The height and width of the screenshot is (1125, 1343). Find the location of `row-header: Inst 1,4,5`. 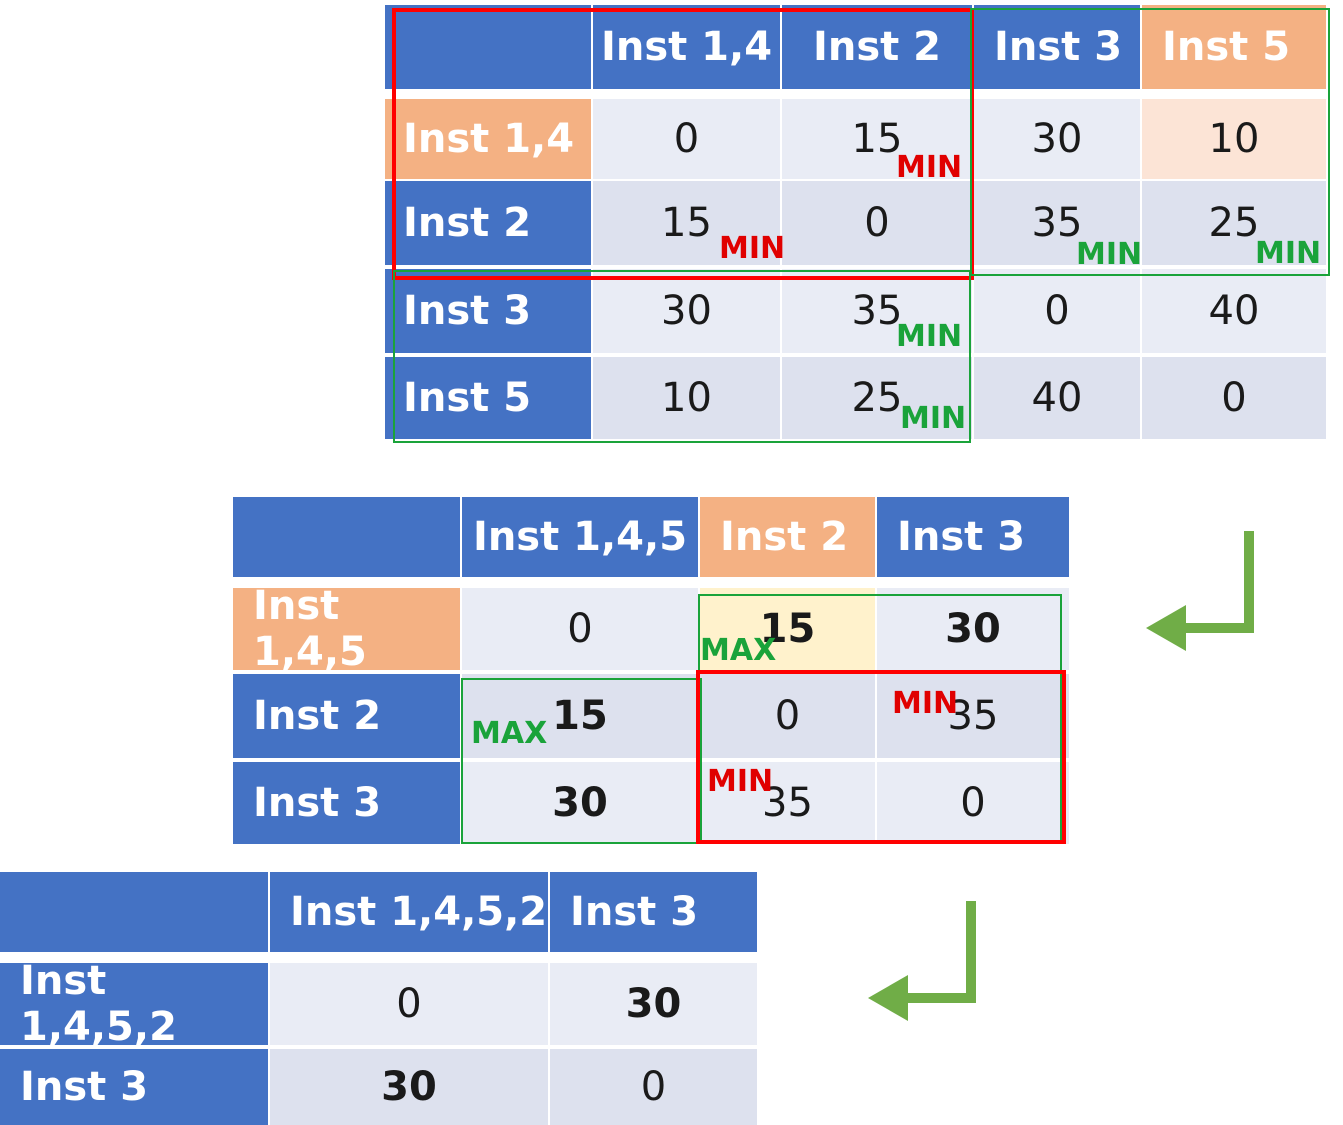

row-header: Inst 1,4,5 is located at coordinates (346, 629).